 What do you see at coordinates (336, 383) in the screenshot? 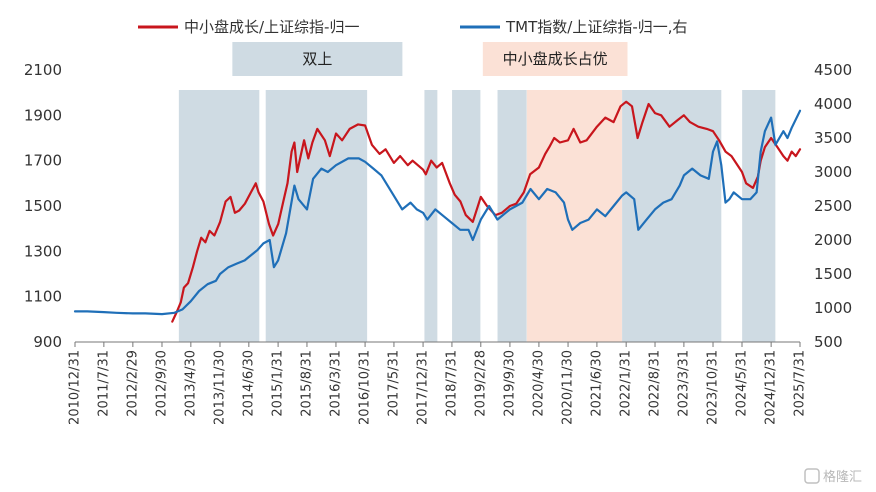
I see `x-axis-tick-label: 2016/3/31` at bounding box center [336, 383].